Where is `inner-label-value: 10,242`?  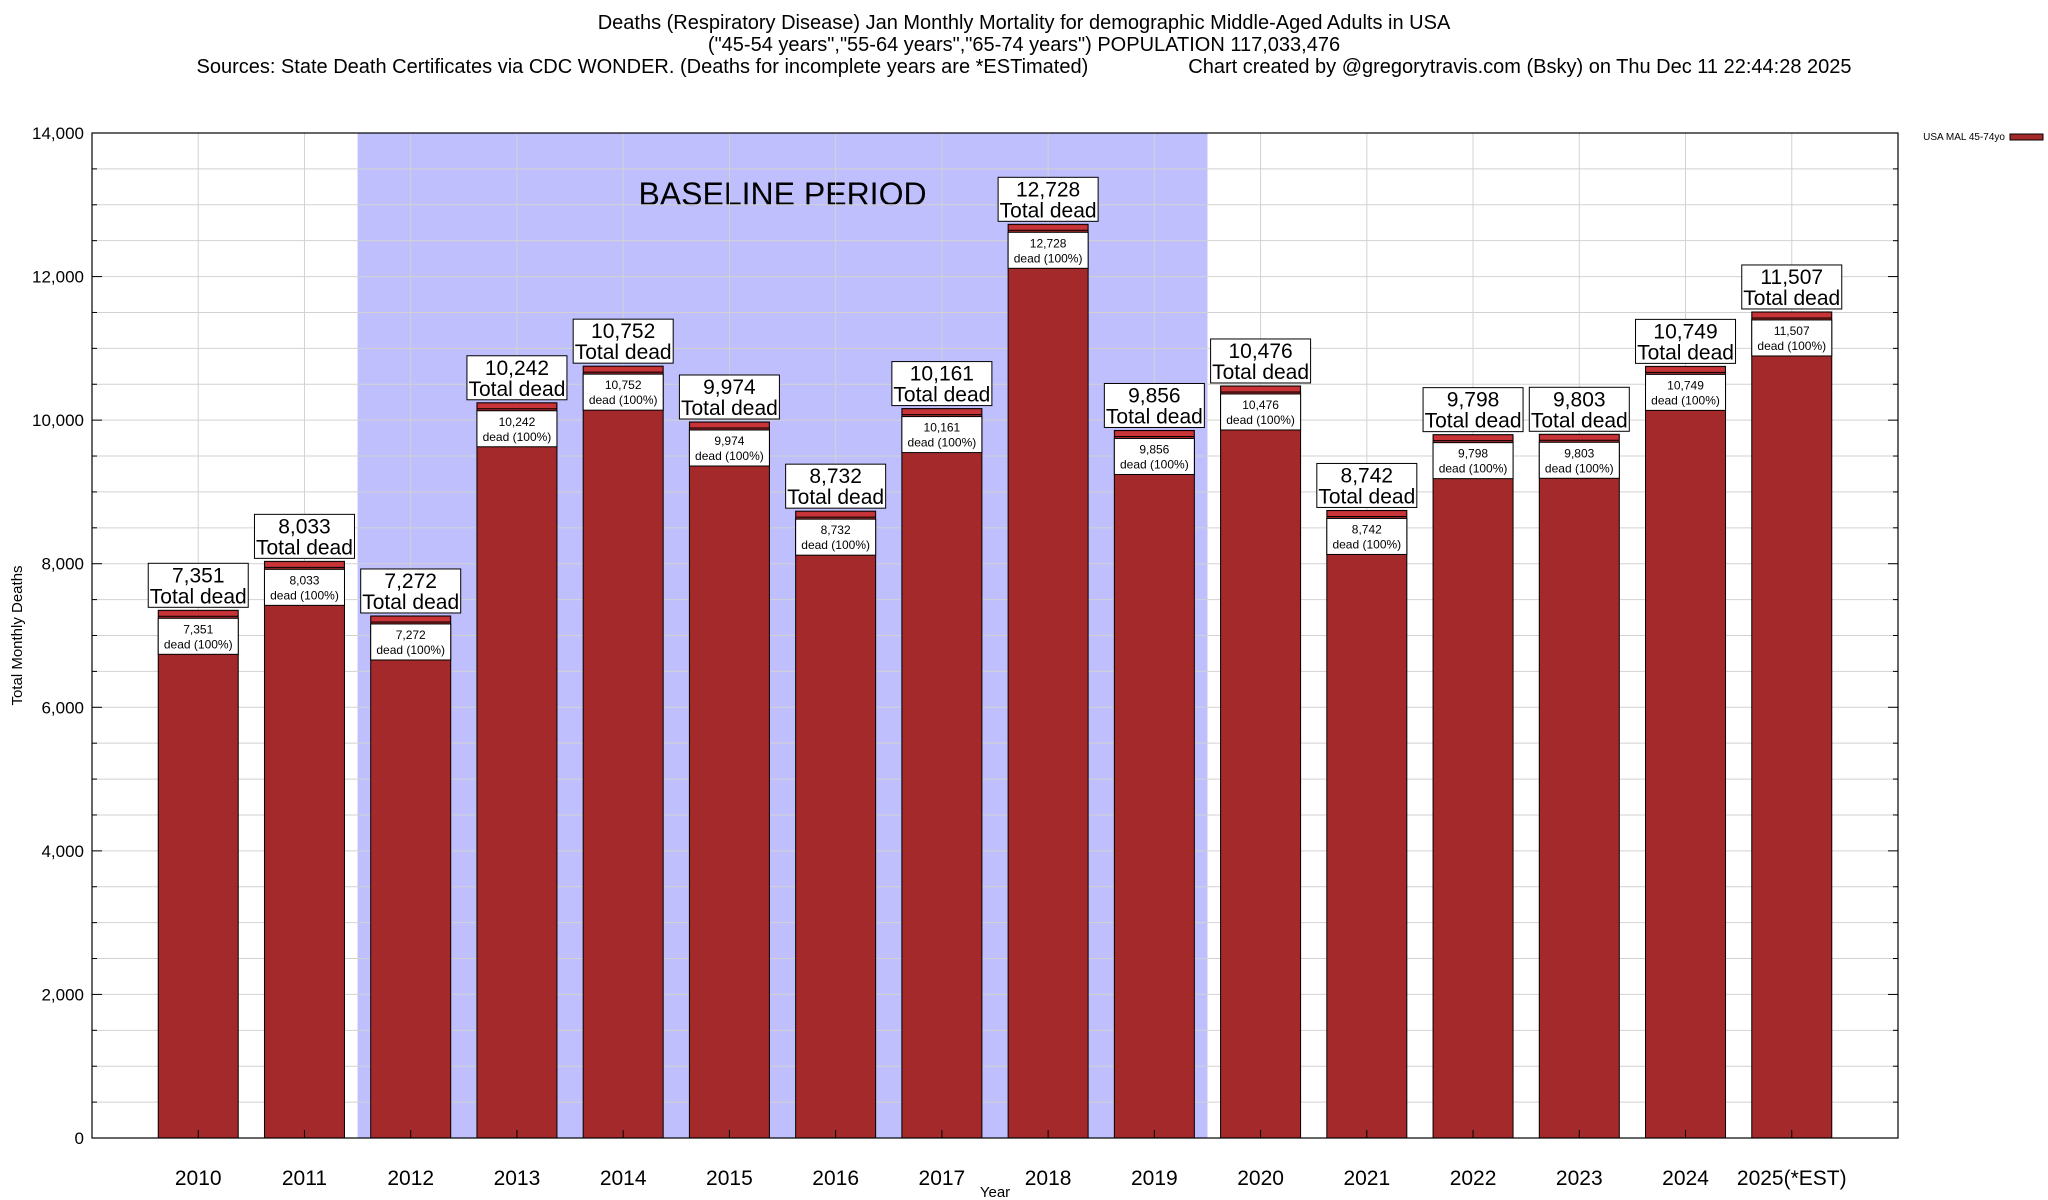
inner-label-value: 10,242 is located at coordinates (517, 422).